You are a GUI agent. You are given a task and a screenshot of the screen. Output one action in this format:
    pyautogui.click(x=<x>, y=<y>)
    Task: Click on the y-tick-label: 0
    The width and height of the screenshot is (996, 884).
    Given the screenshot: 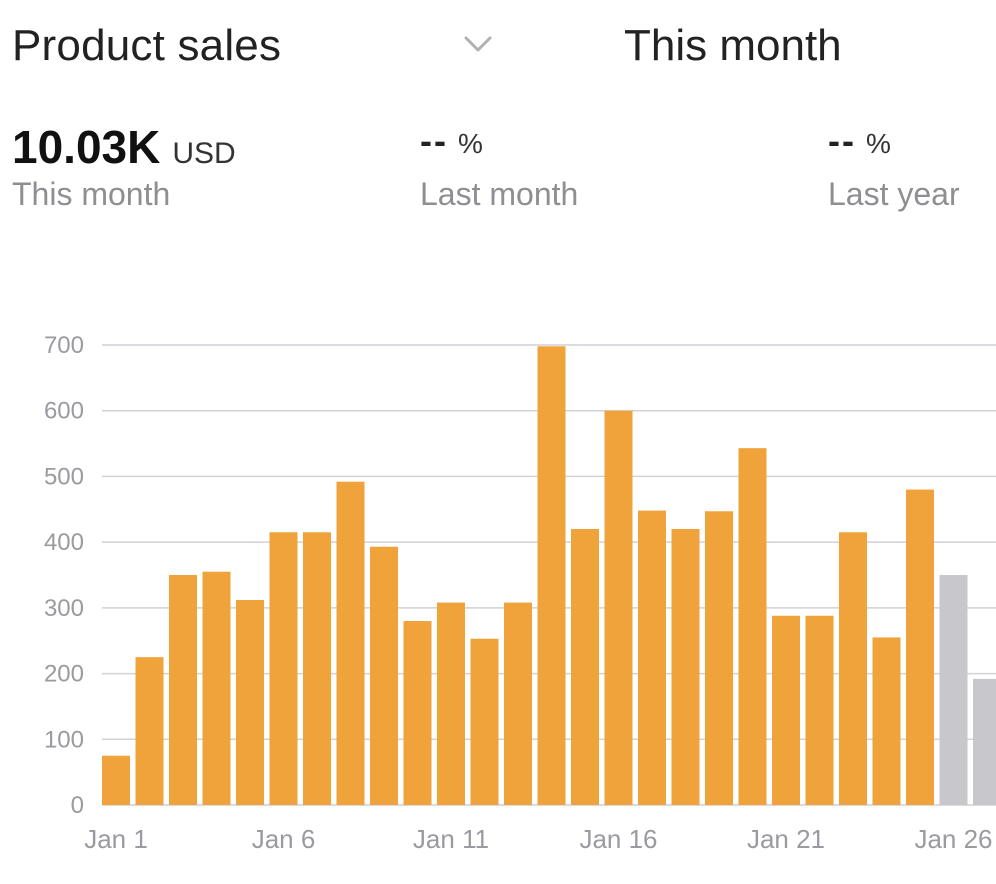 What is the action you would take?
    pyautogui.click(x=77, y=805)
    